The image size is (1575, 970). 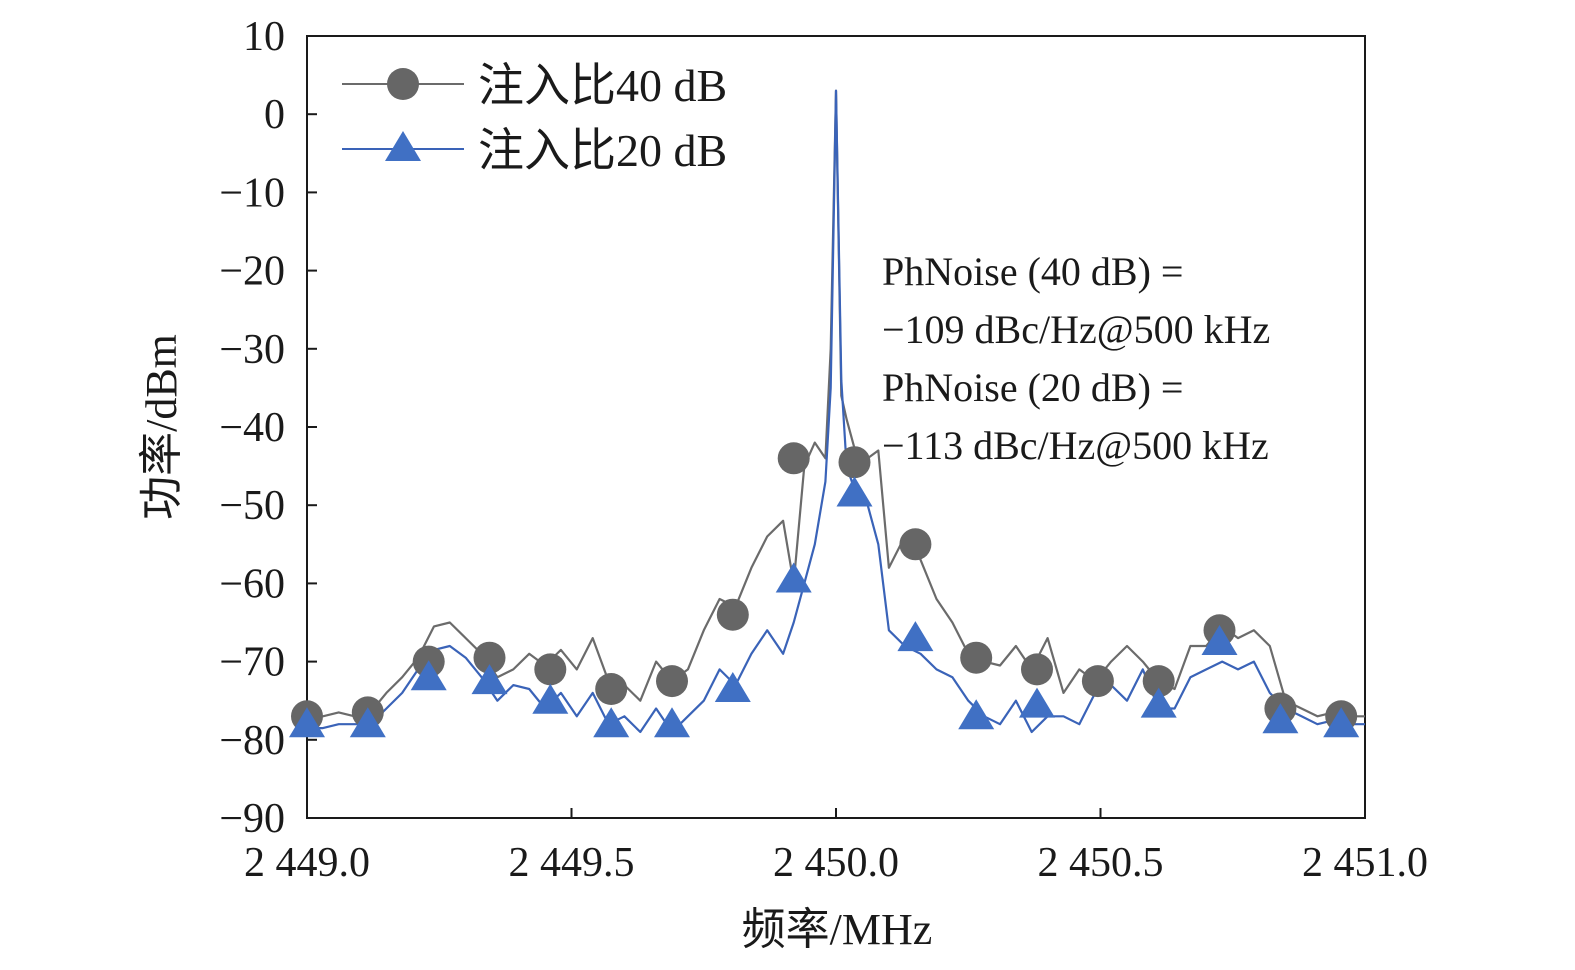 What do you see at coordinates (274, 115) in the screenshot?
I see `y-tick-label: 0` at bounding box center [274, 115].